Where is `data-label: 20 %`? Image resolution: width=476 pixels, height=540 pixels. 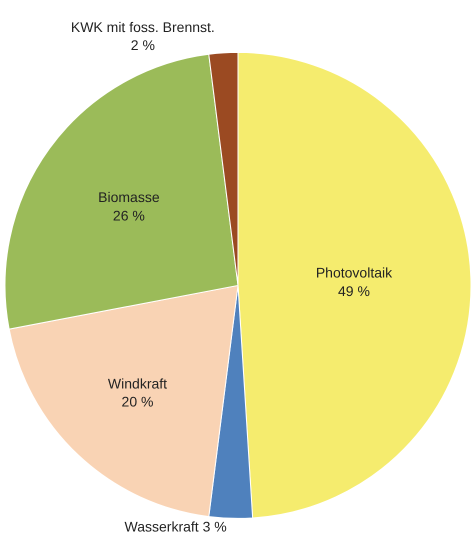
data-label: 20 % is located at coordinates (138, 402).